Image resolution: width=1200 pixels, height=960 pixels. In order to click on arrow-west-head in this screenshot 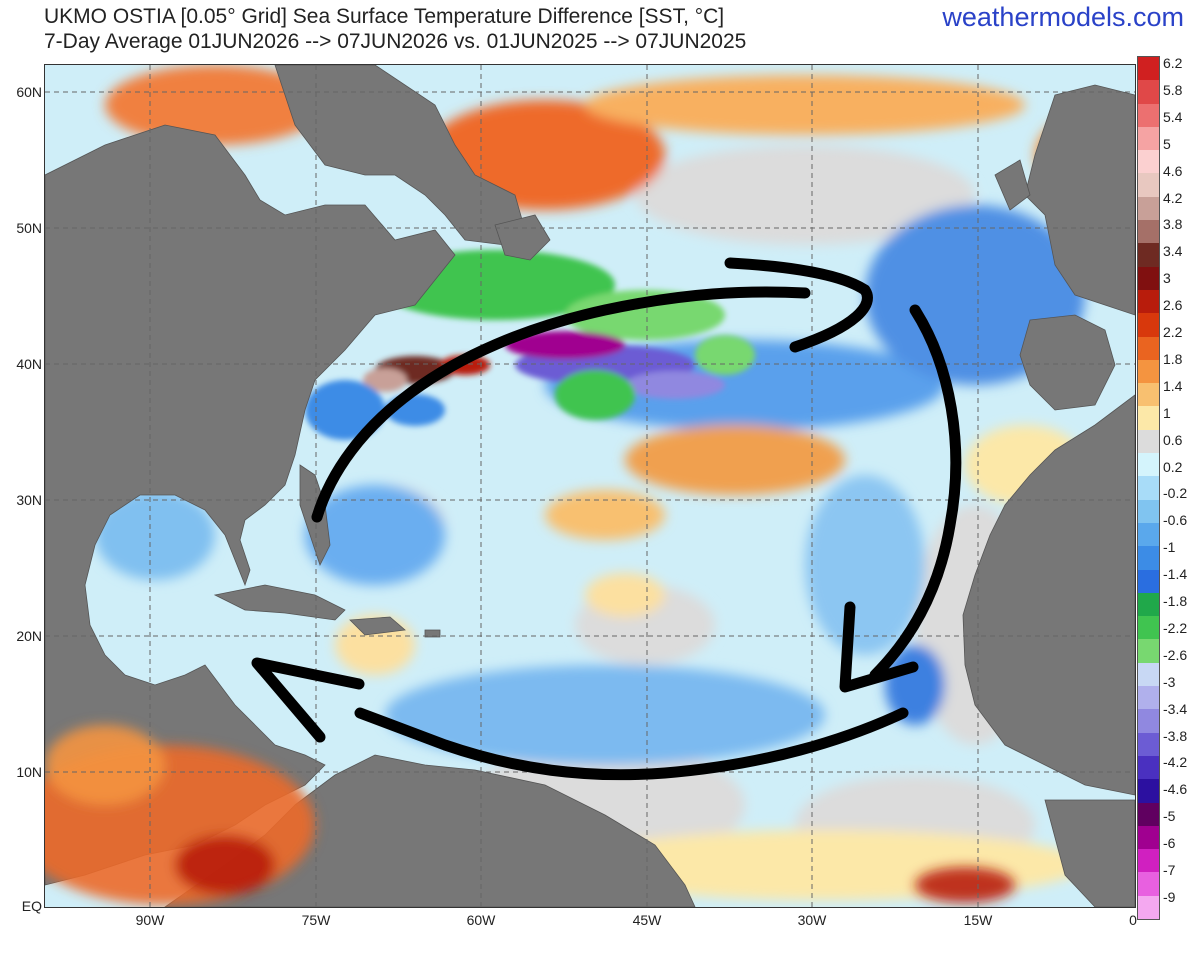, I will do `click(308, 700)`.